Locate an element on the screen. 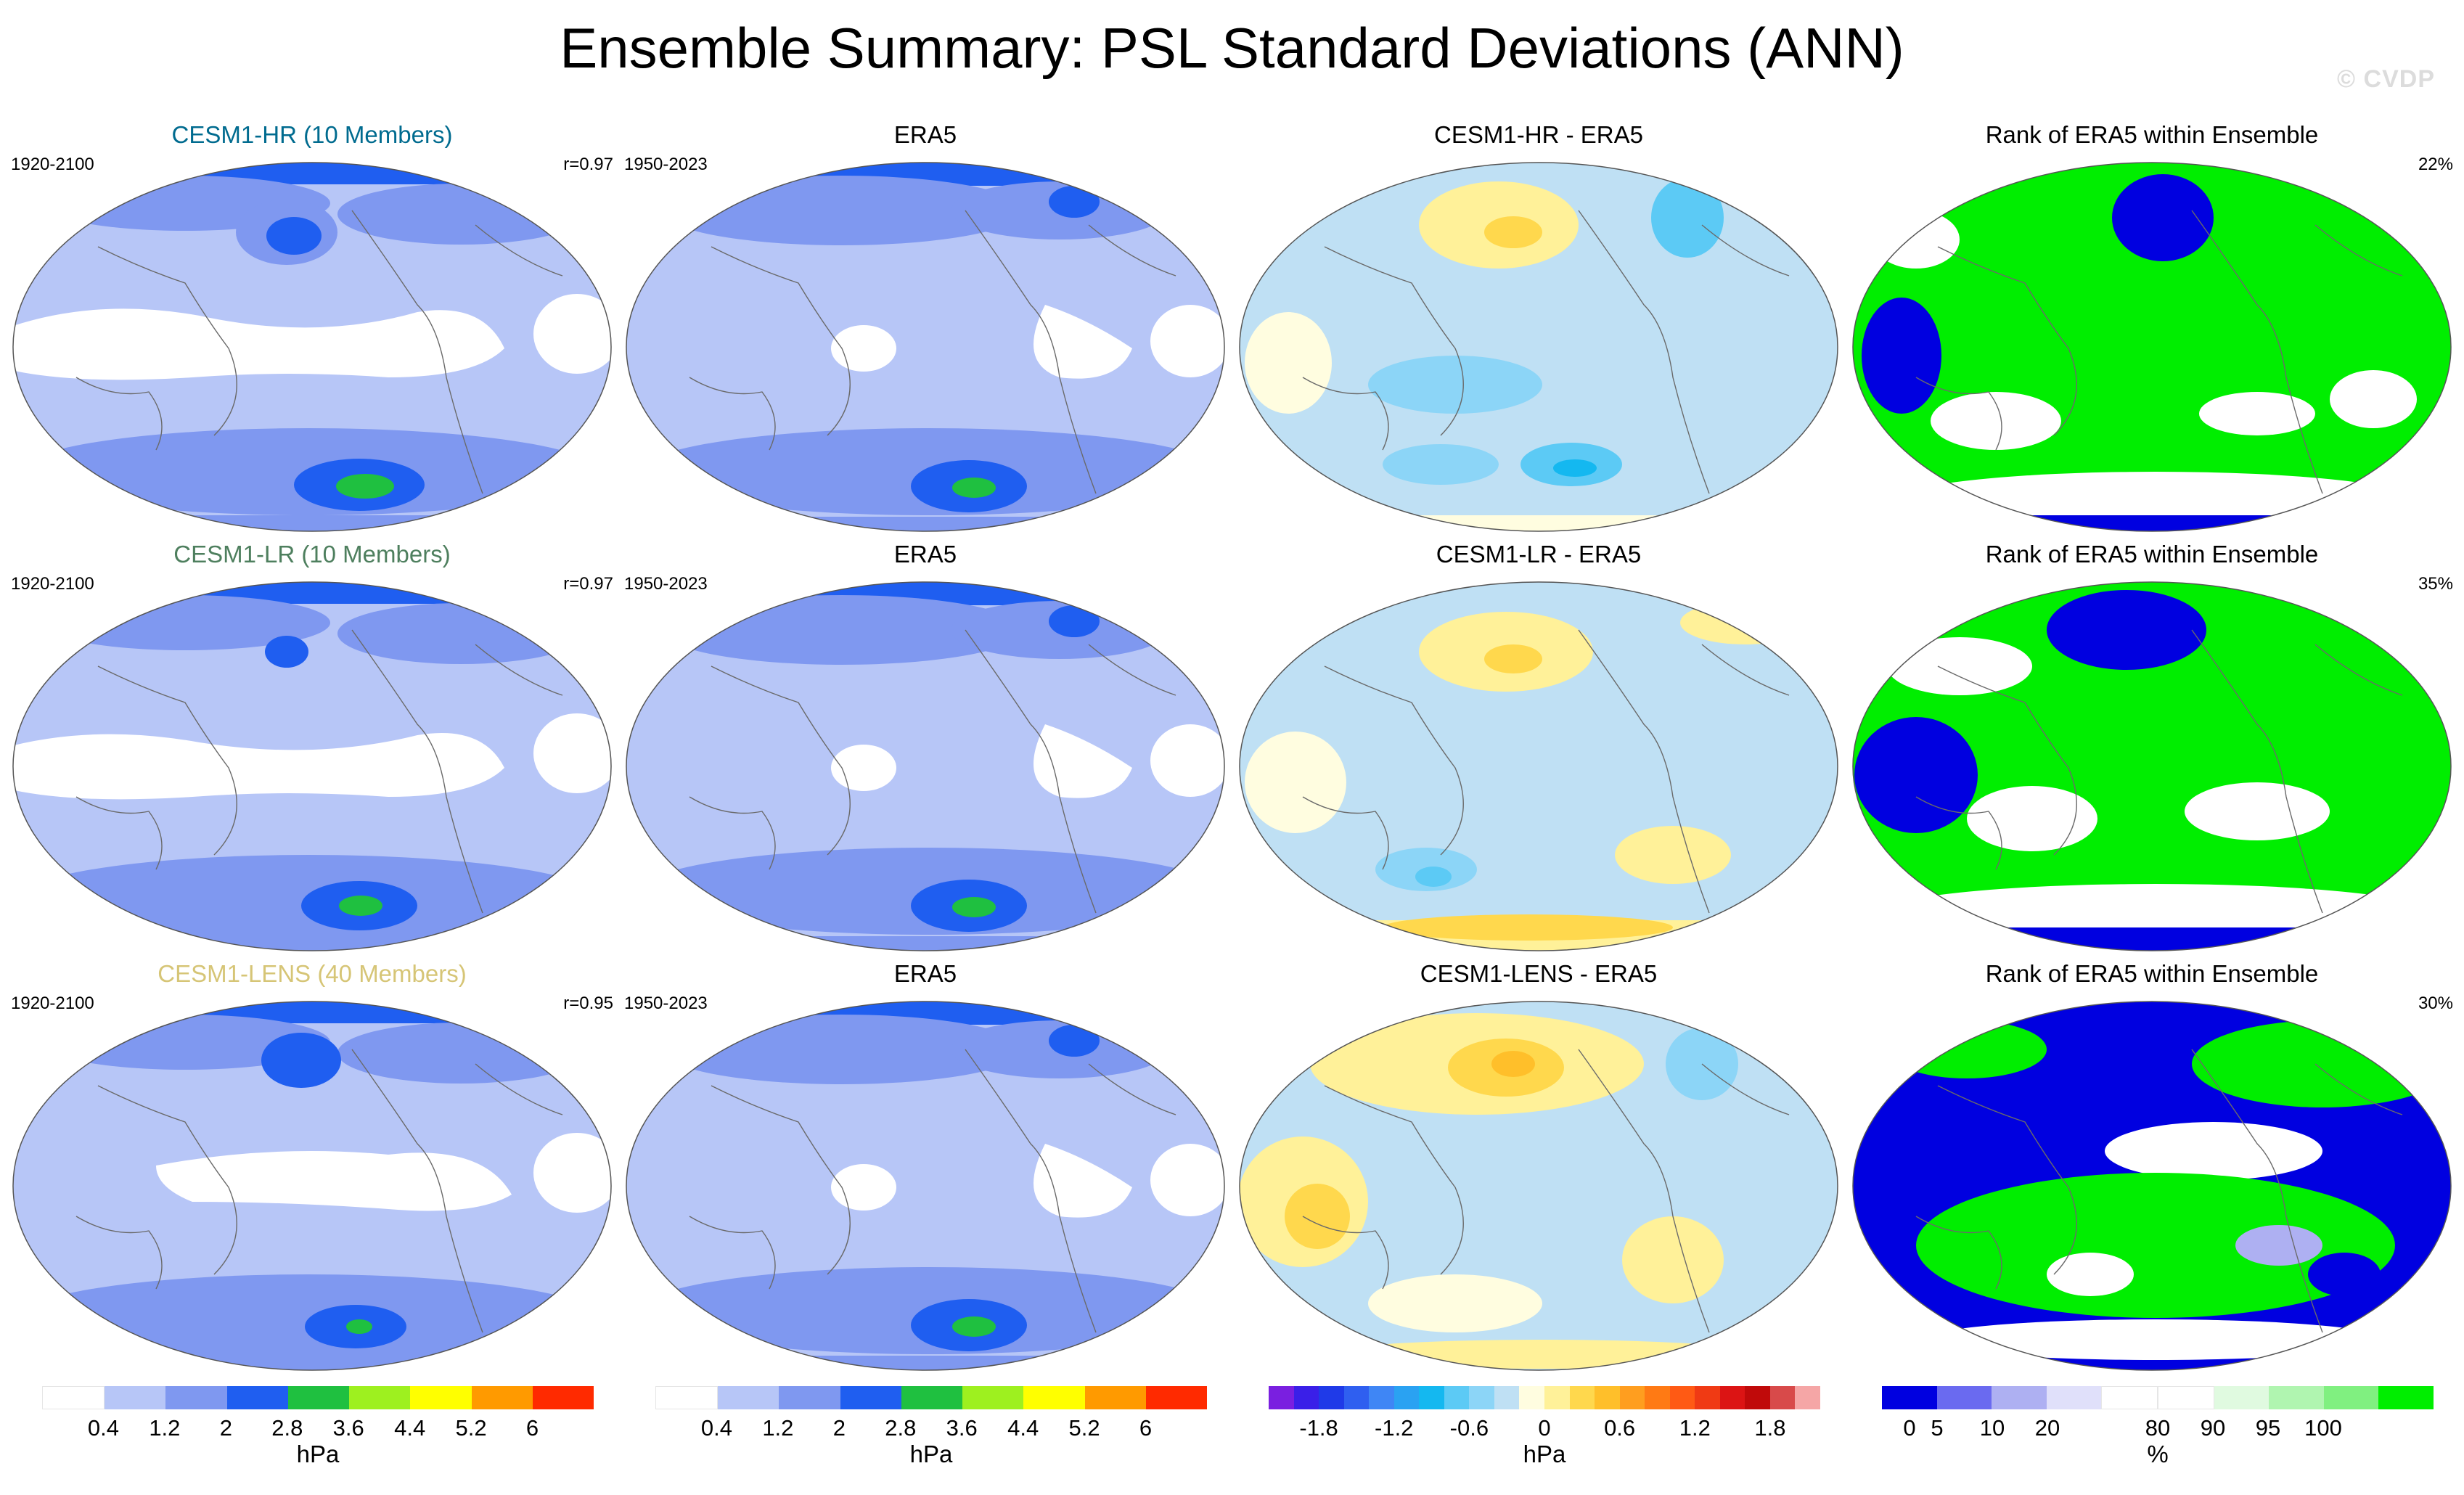 The width and height of the screenshot is (2464, 1495). colorbar-tick-label: 100 is located at coordinates (2323, 1428).